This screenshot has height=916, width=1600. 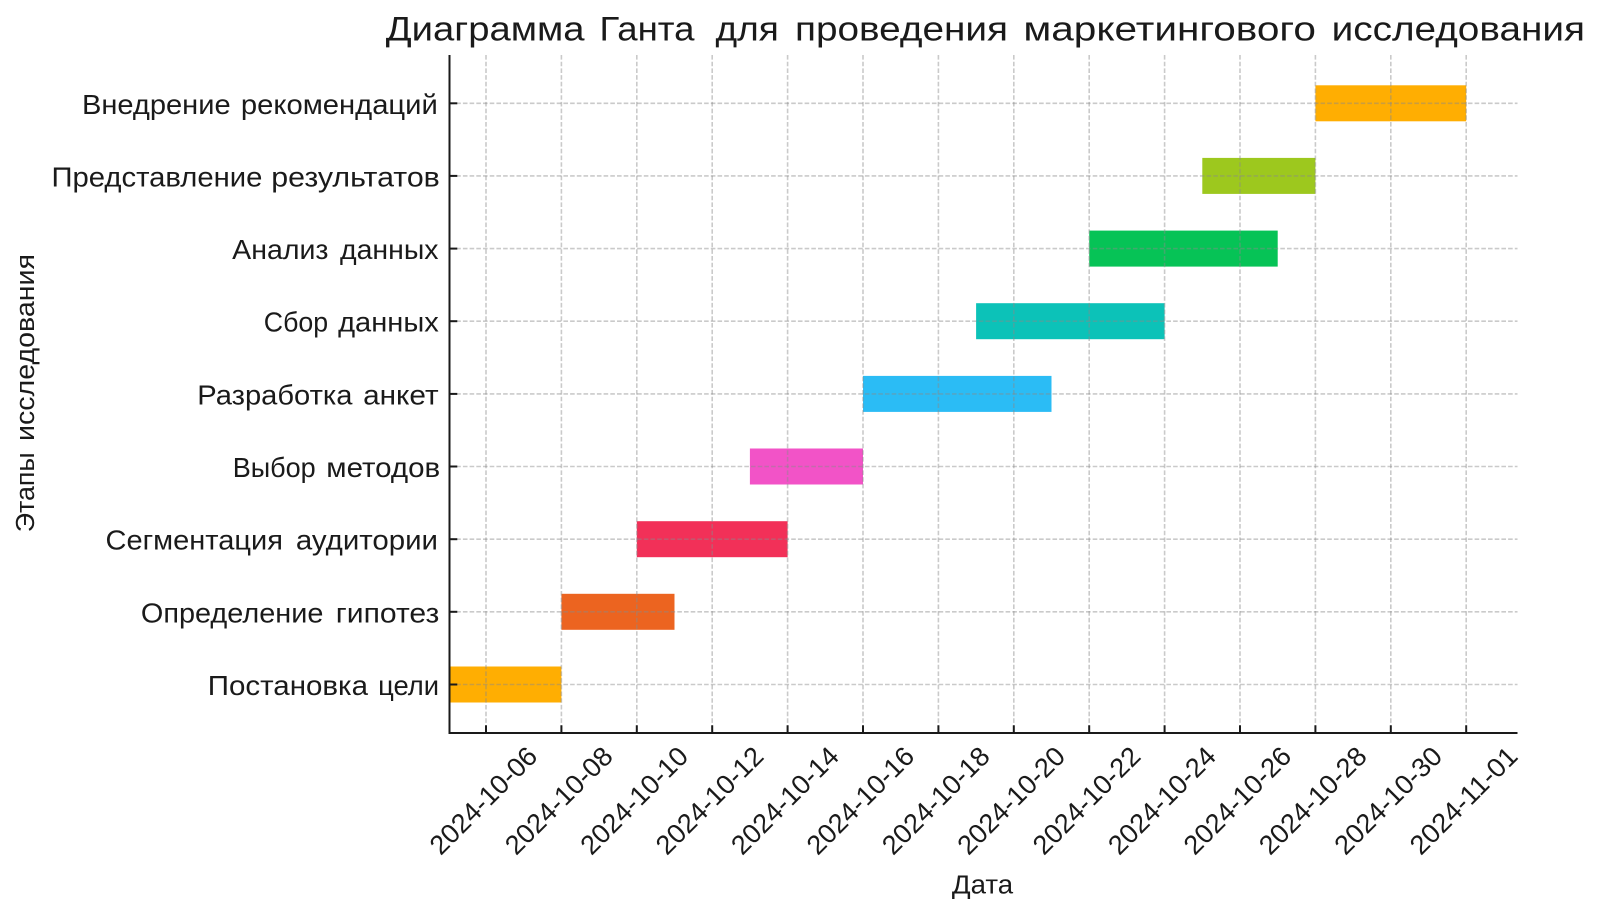 I want to click on svg-text: Анализ, so click(x=280, y=249).